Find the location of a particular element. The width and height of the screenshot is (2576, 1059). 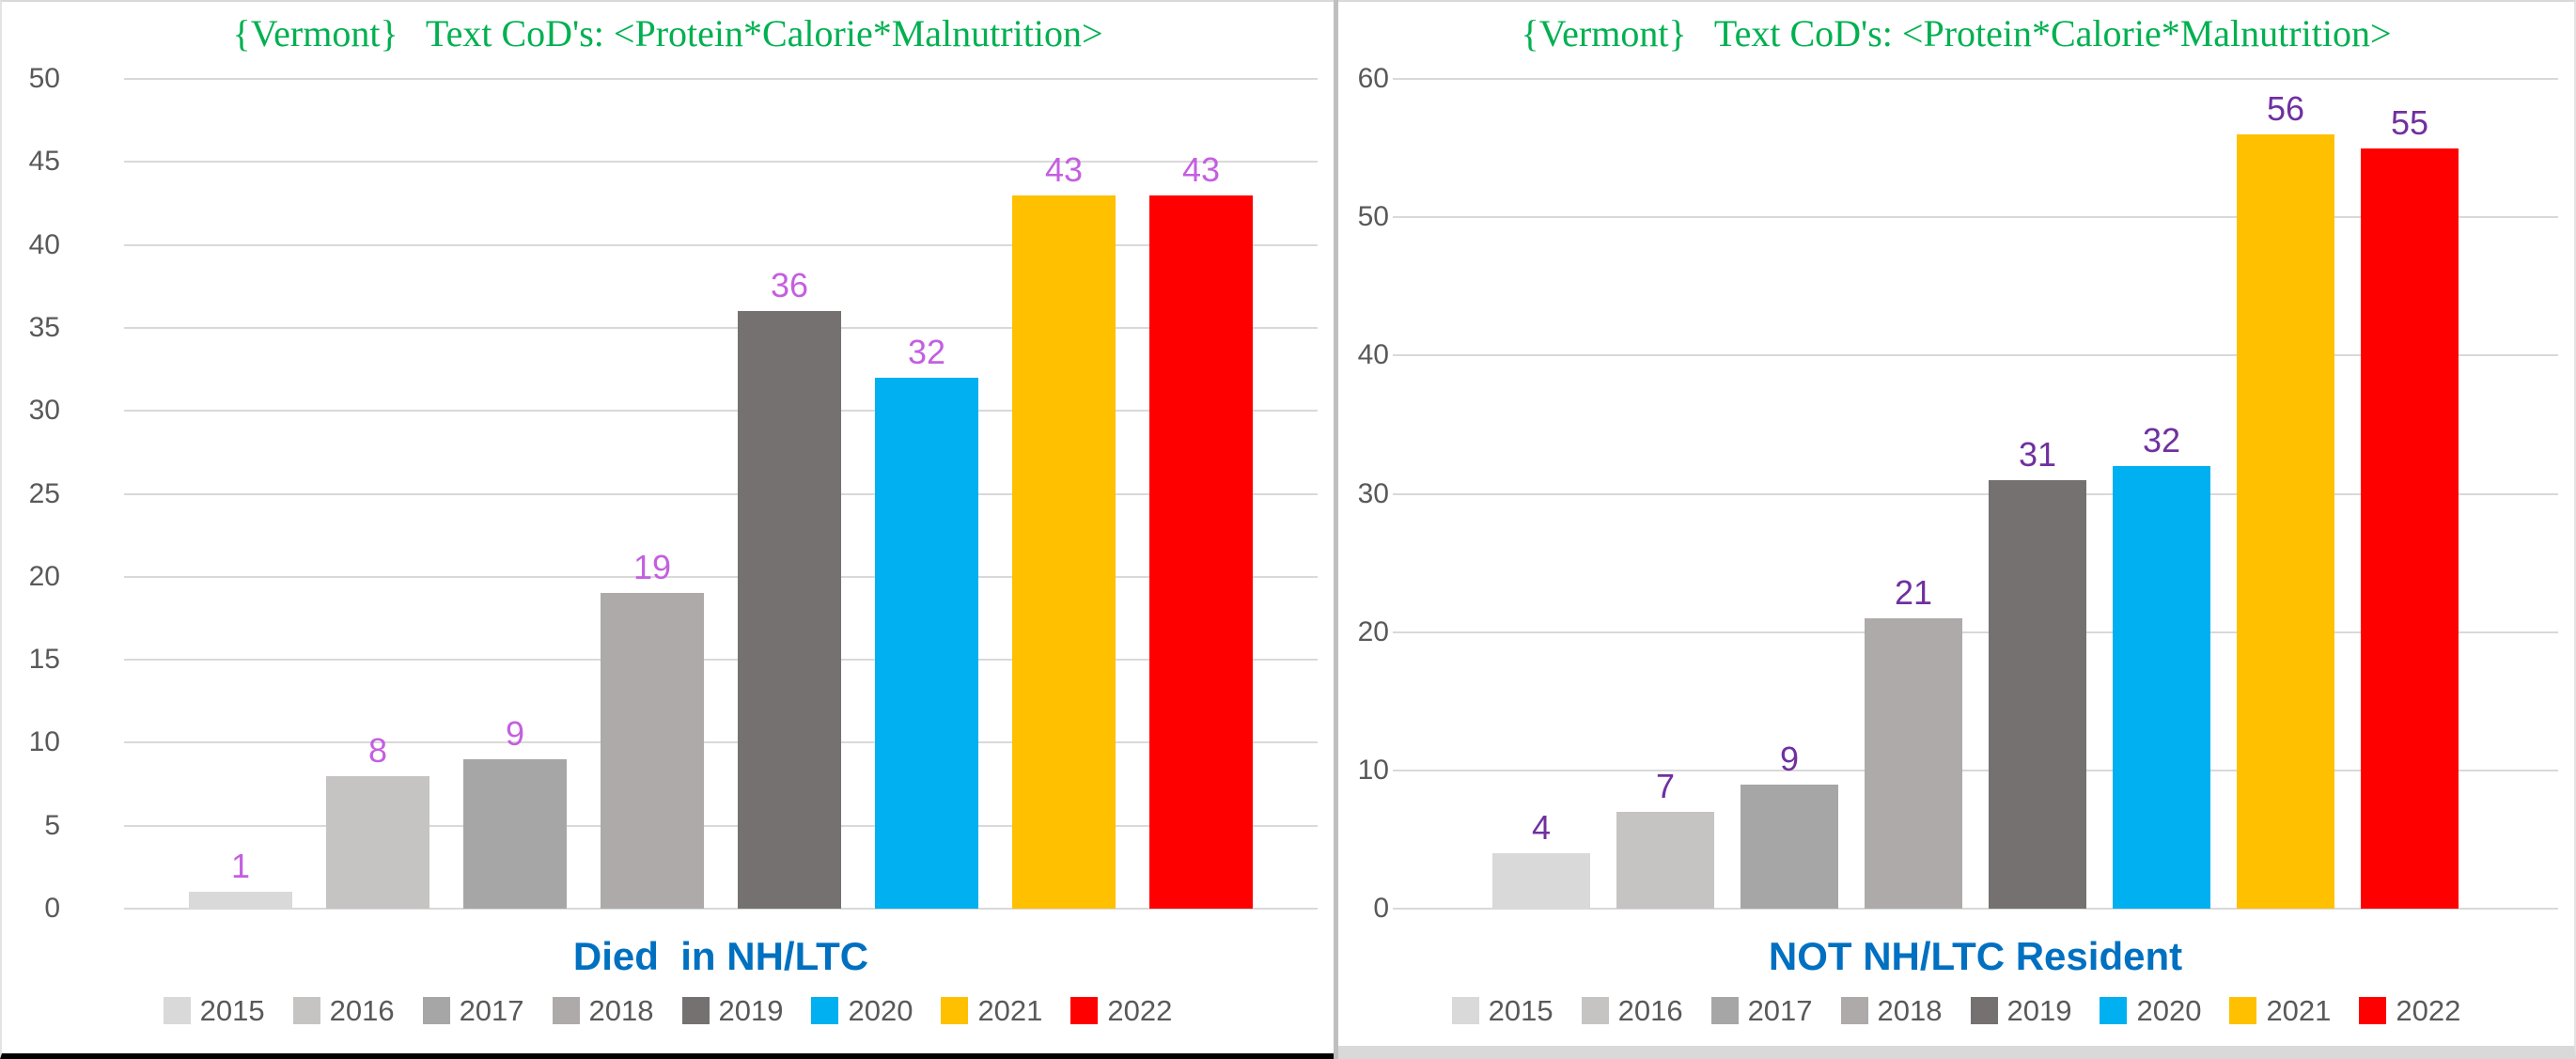

y-tick-label: 45 is located at coordinates (44, 162).